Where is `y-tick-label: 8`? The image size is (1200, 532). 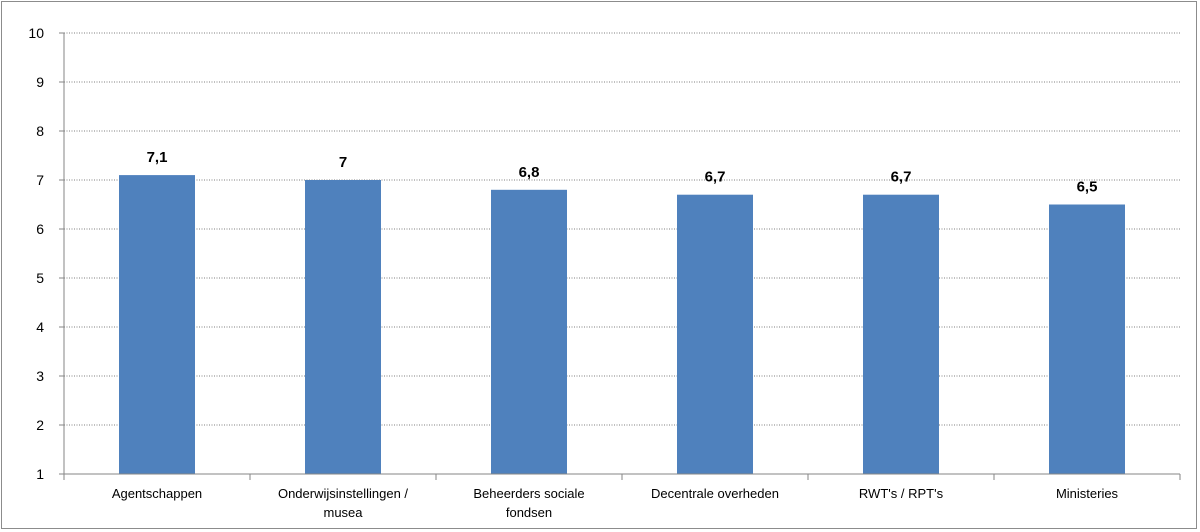
y-tick-label: 8 is located at coordinates (40, 131).